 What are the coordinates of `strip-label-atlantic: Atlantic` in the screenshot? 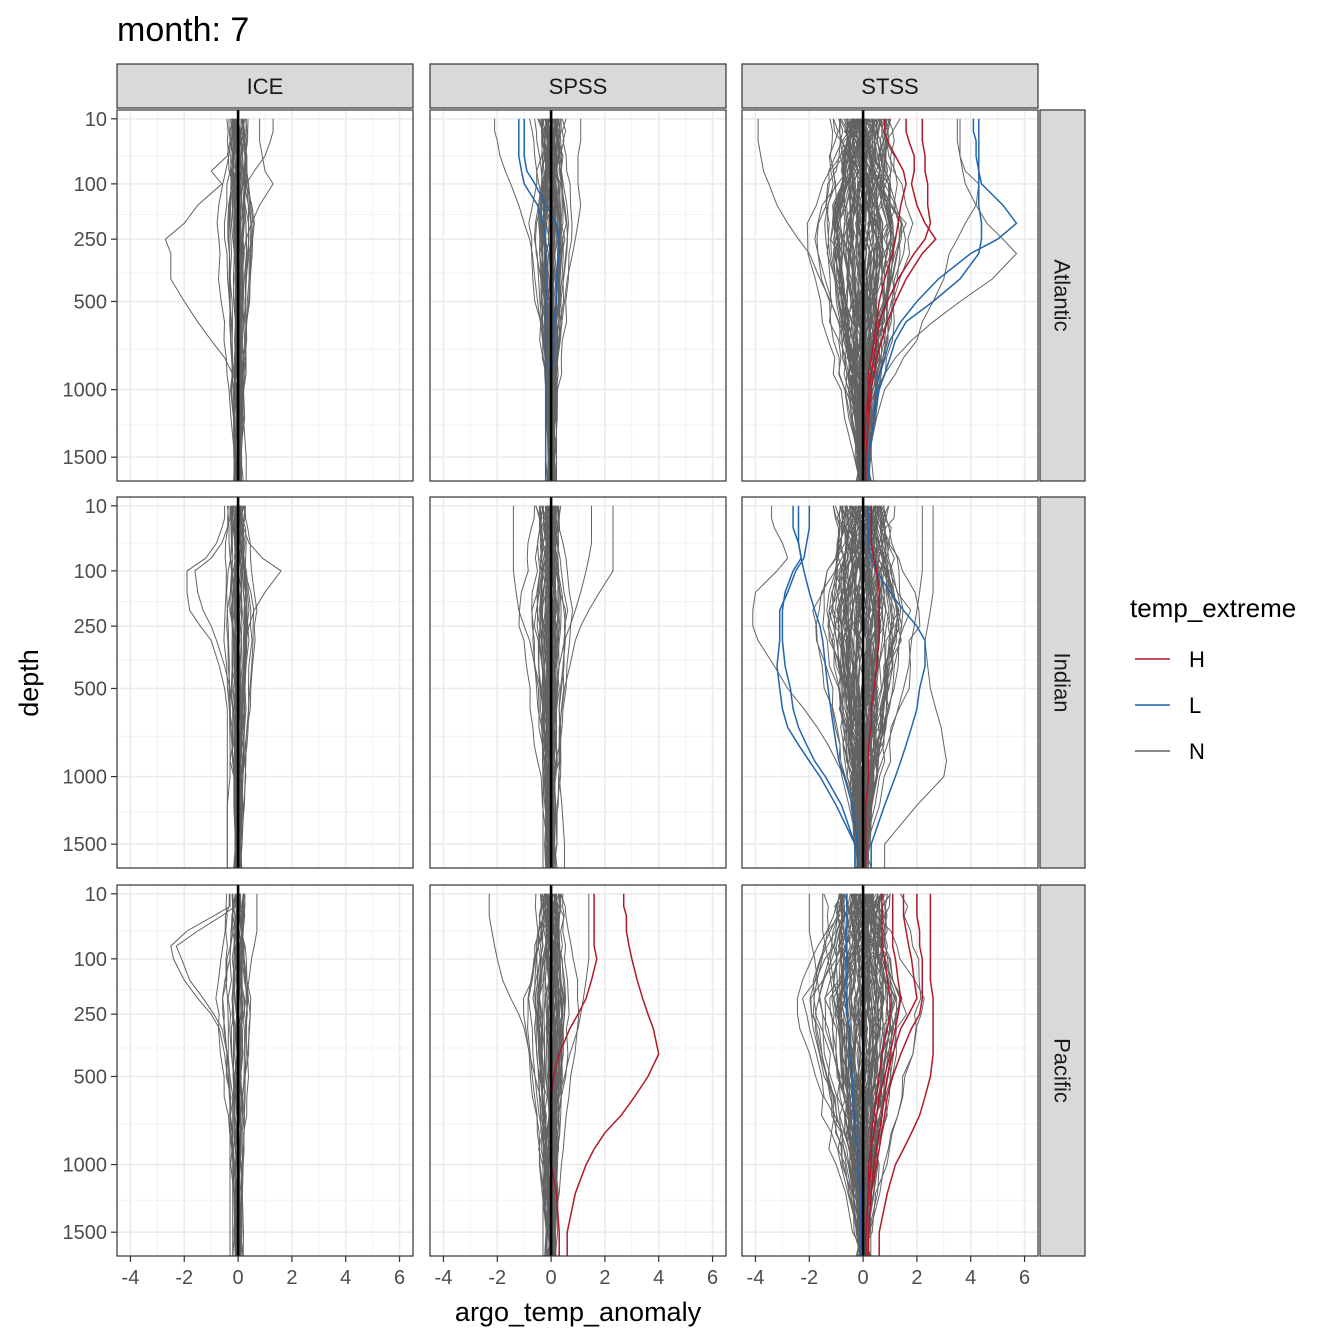 It's located at (1062, 295).